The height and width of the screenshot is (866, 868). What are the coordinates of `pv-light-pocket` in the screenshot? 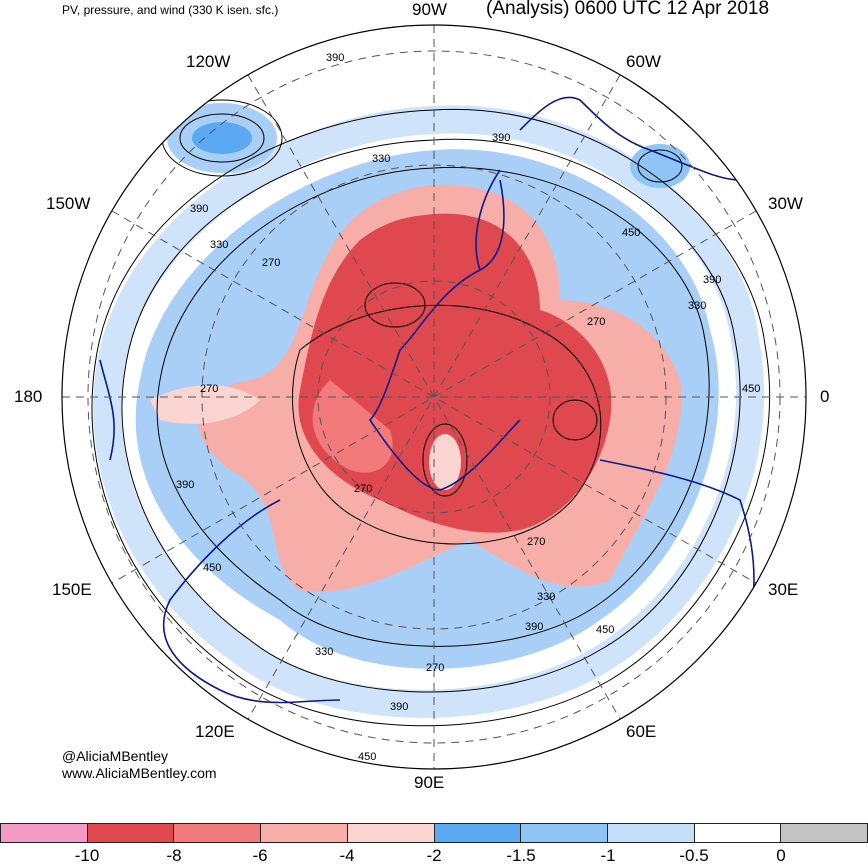 It's located at (445, 462).